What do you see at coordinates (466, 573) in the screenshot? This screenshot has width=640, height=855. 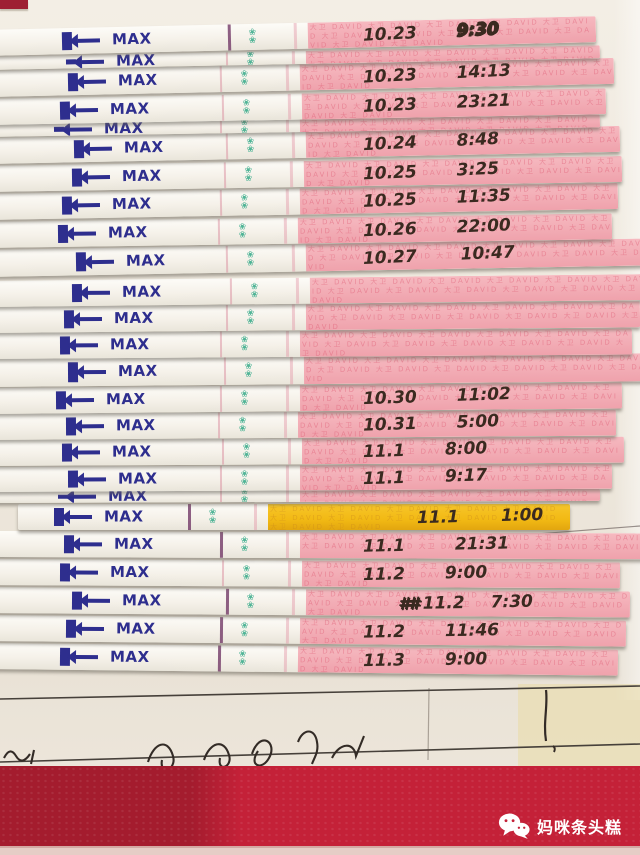 I see `note-time: 9:00` at bounding box center [466, 573].